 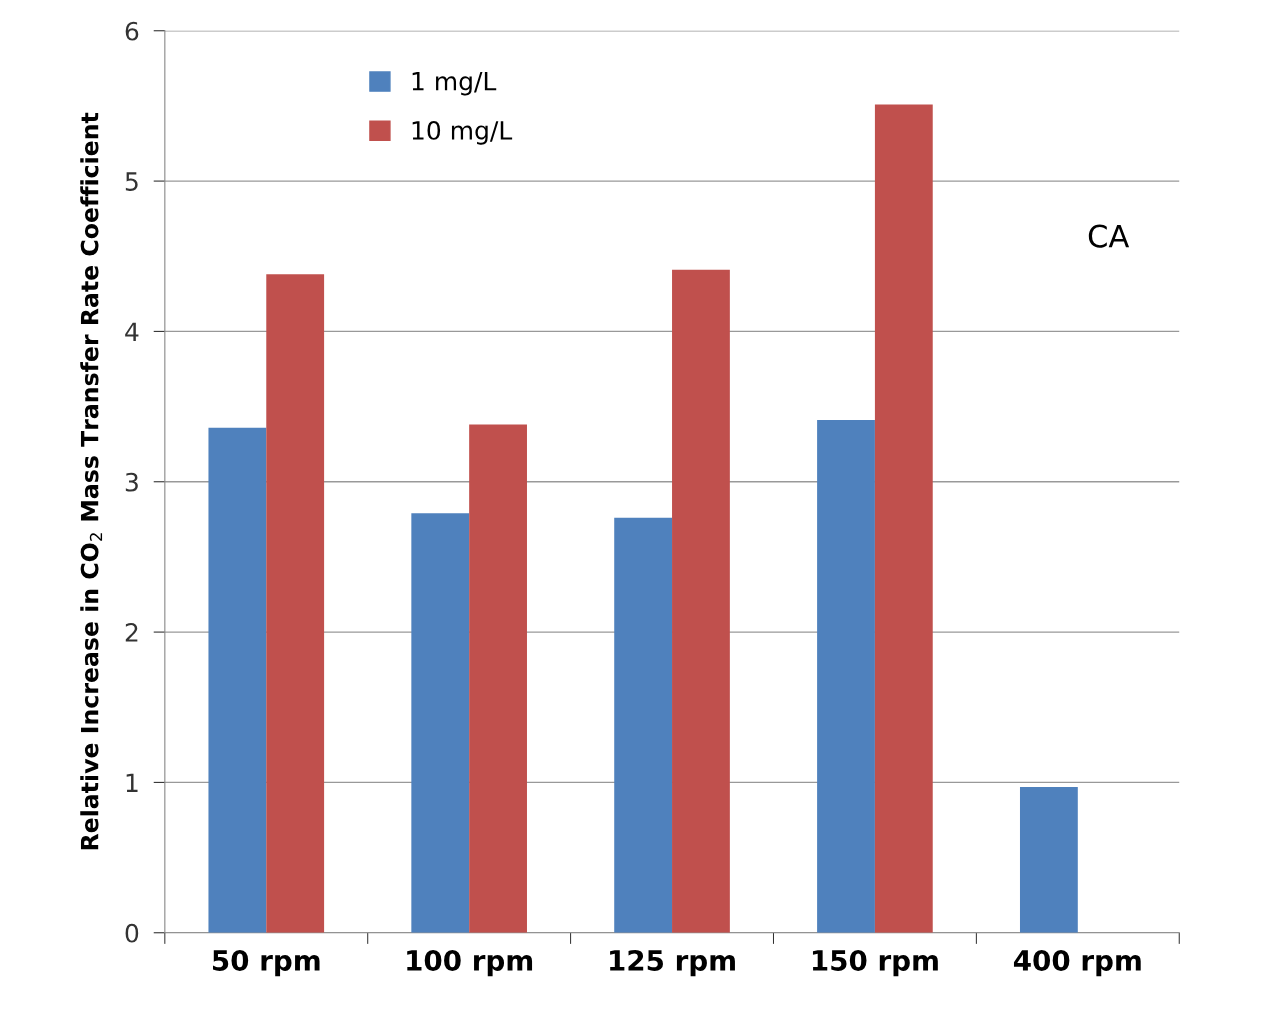 What do you see at coordinates (132, 31) in the screenshot?
I see `y-tick-label: 6` at bounding box center [132, 31].